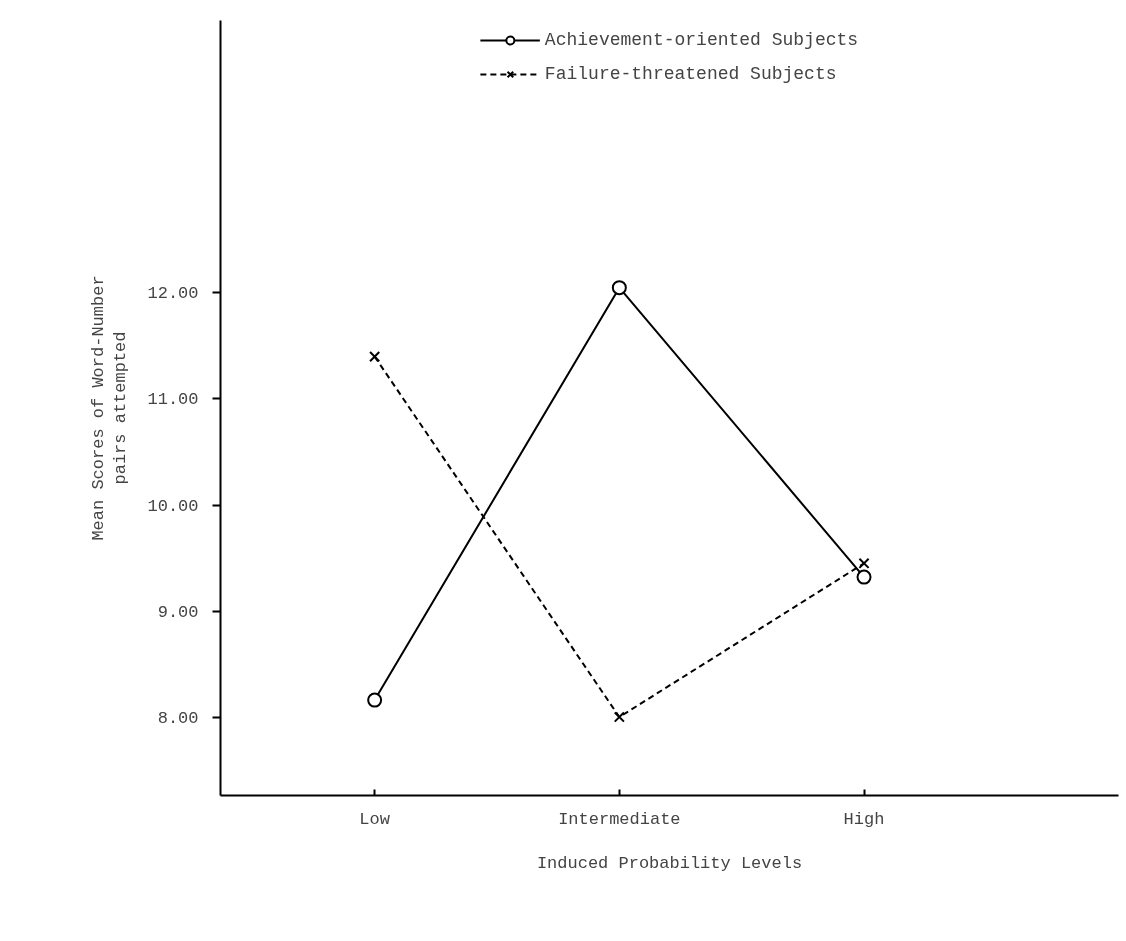 This screenshot has width=1126, height=941. Describe the element at coordinates (669, 863) in the screenshot. I see `x-axis-title: Induced Probability Levels` at that location.